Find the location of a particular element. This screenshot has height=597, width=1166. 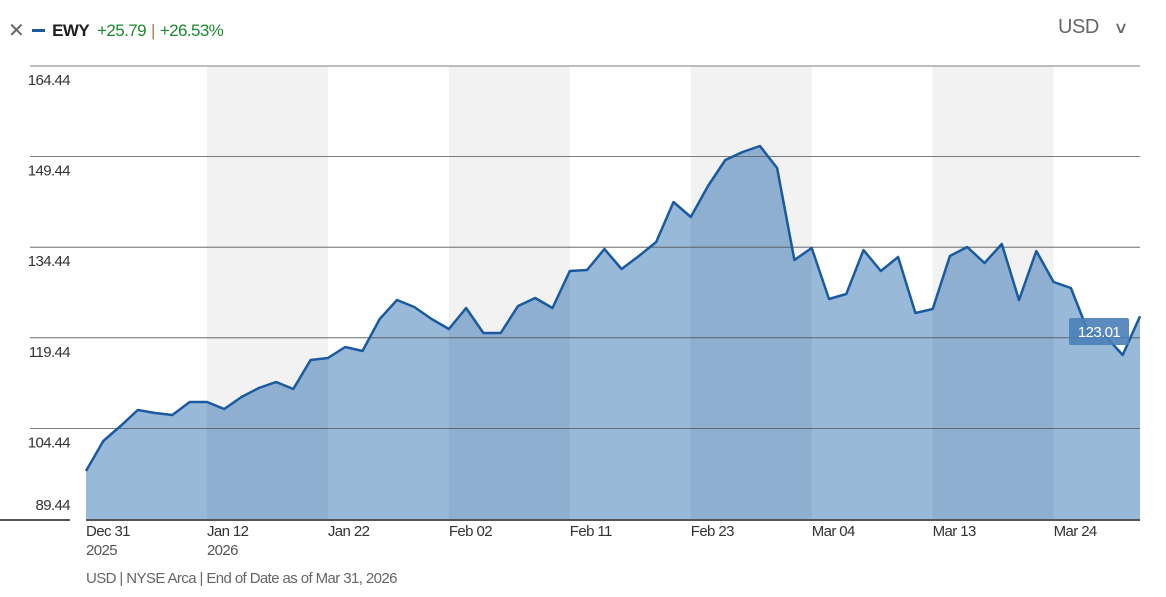

y-tick-label: 149.44 is located at coordinates (49, 171).